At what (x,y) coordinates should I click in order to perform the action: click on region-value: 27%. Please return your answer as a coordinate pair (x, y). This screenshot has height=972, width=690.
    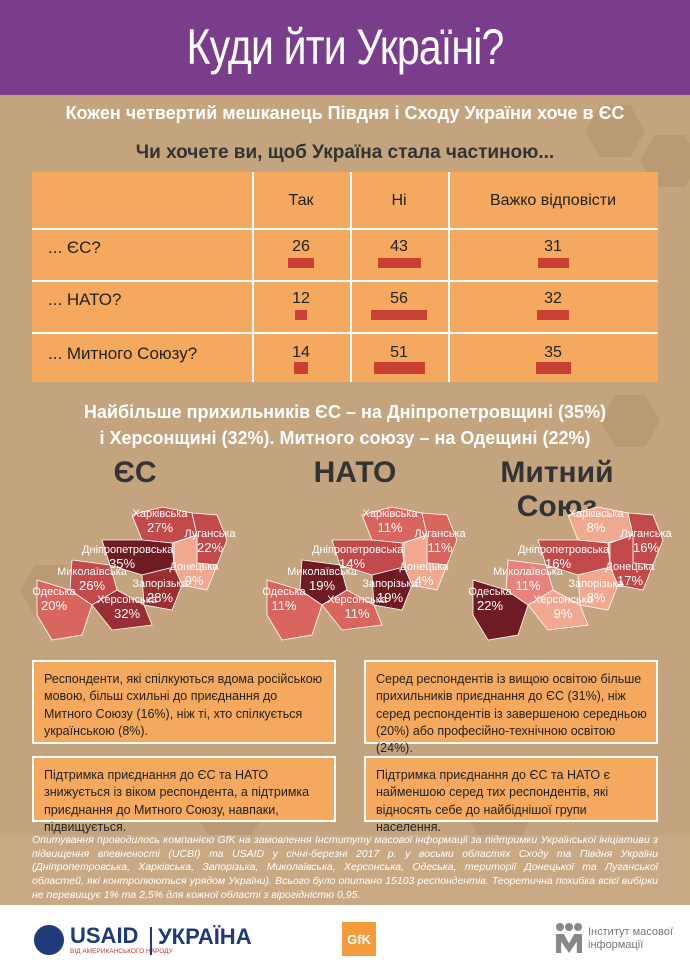
    Looking at the image, I should click on (160, 527).